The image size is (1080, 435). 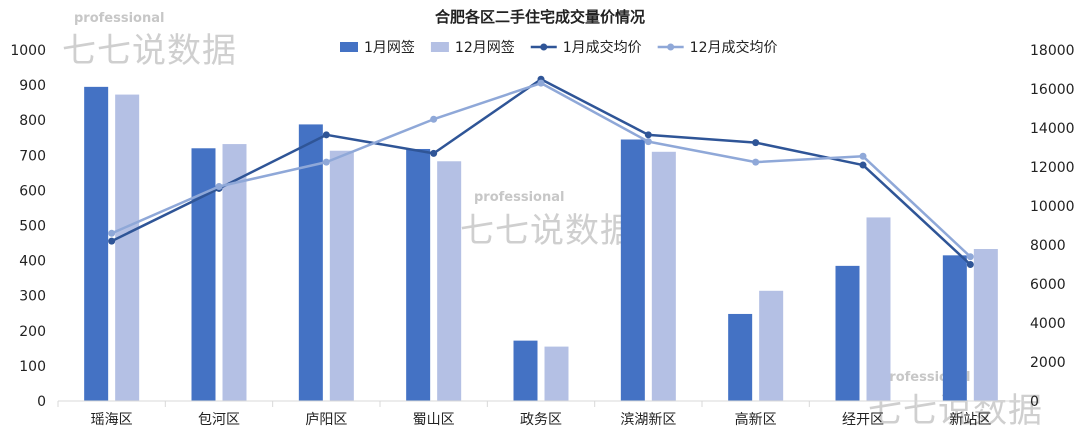 What do you see at coordinates (32, 86) in the screenshot?
I see `y-left-tick-label: 900` at bounding box center [32, 86].